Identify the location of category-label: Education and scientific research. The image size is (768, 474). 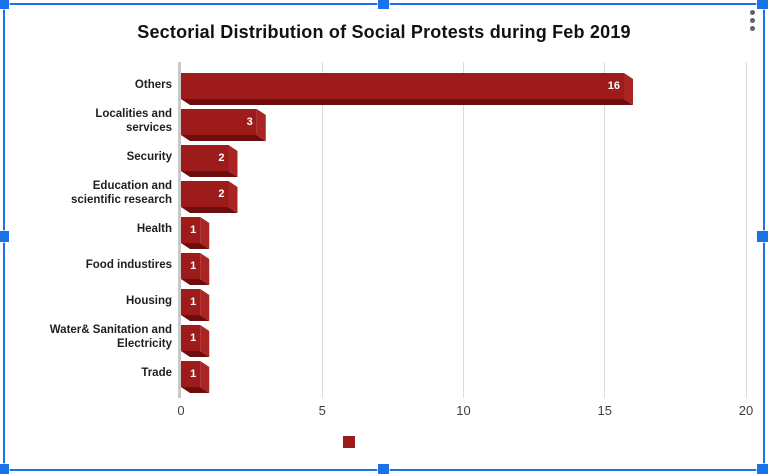
(86, 193).